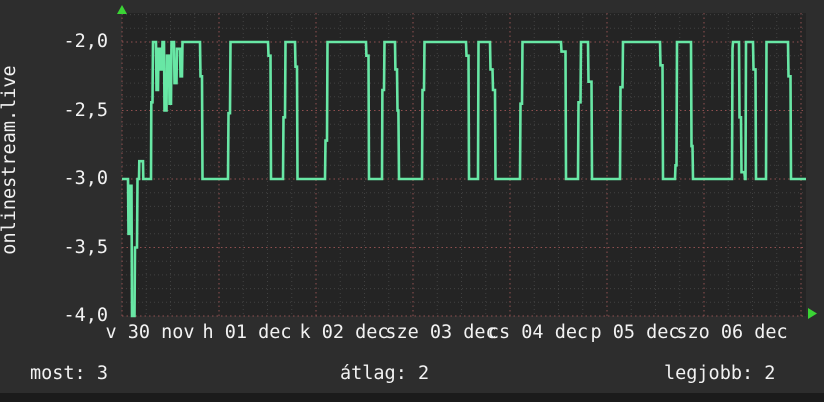  I want to click on x-tick-label: v 30 nov, so click(150, 332).